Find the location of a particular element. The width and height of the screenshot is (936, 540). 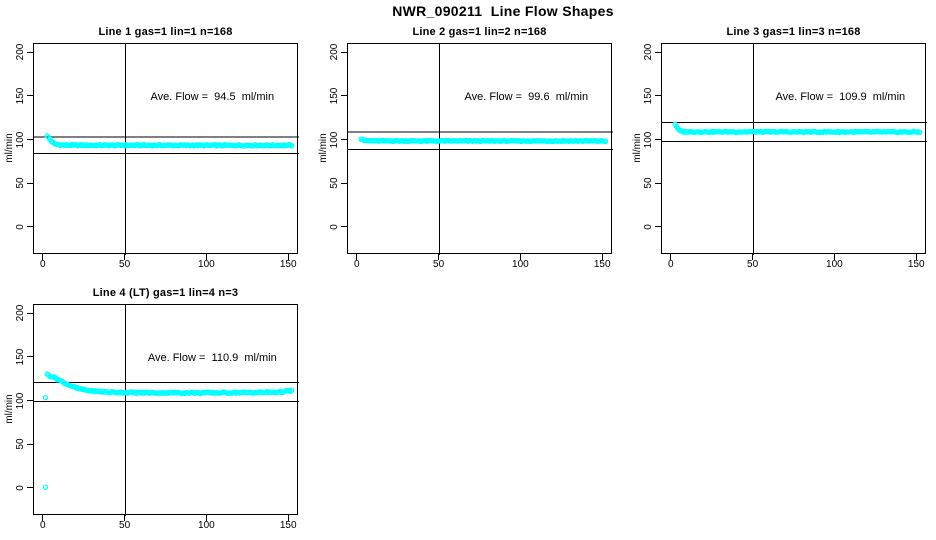

ave-flow-annotation: Ave. Flow = 110.9 ml/min is located at coordinates (212, 357).